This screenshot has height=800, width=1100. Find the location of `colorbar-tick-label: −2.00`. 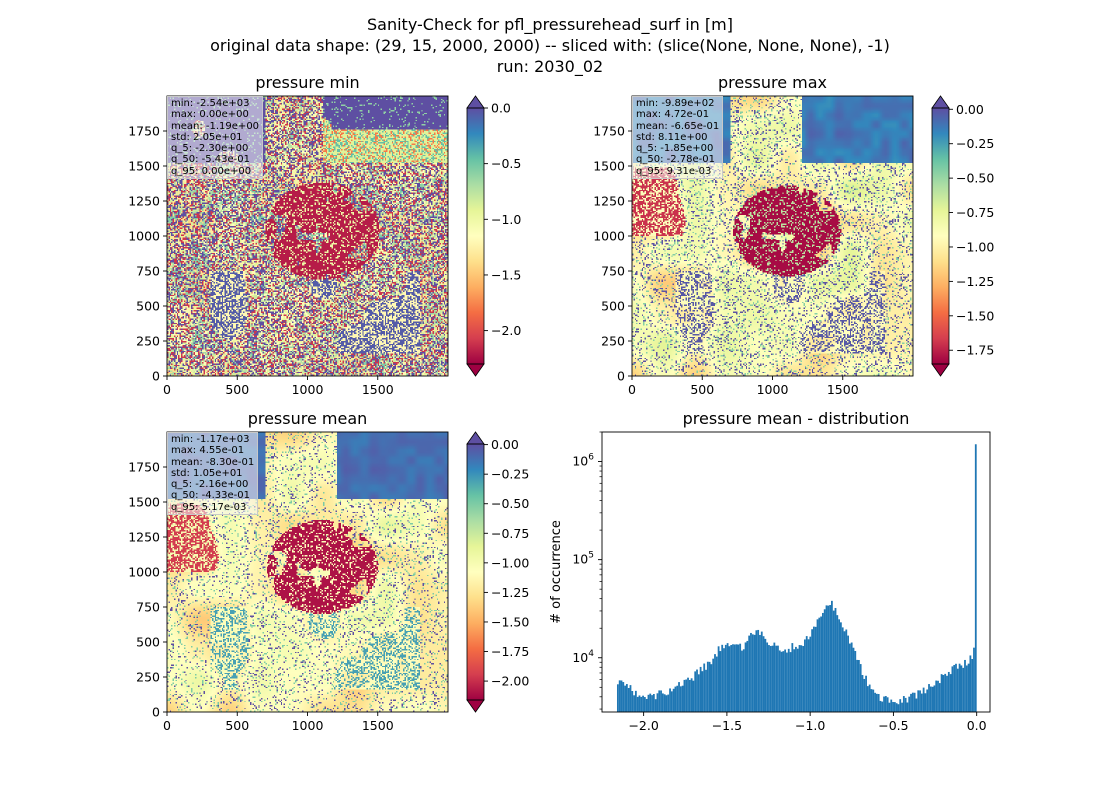

colorbar-tick-label: −2.00 is located at coordinates (510, 681).